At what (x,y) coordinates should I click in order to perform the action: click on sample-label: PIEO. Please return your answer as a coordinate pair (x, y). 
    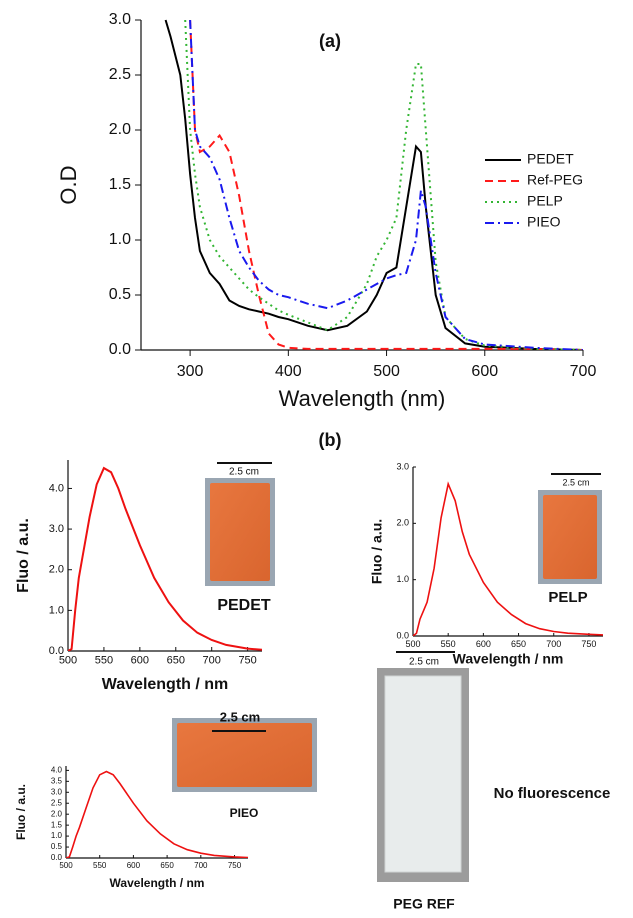
    Looking at the image, I should click on (244, 813).